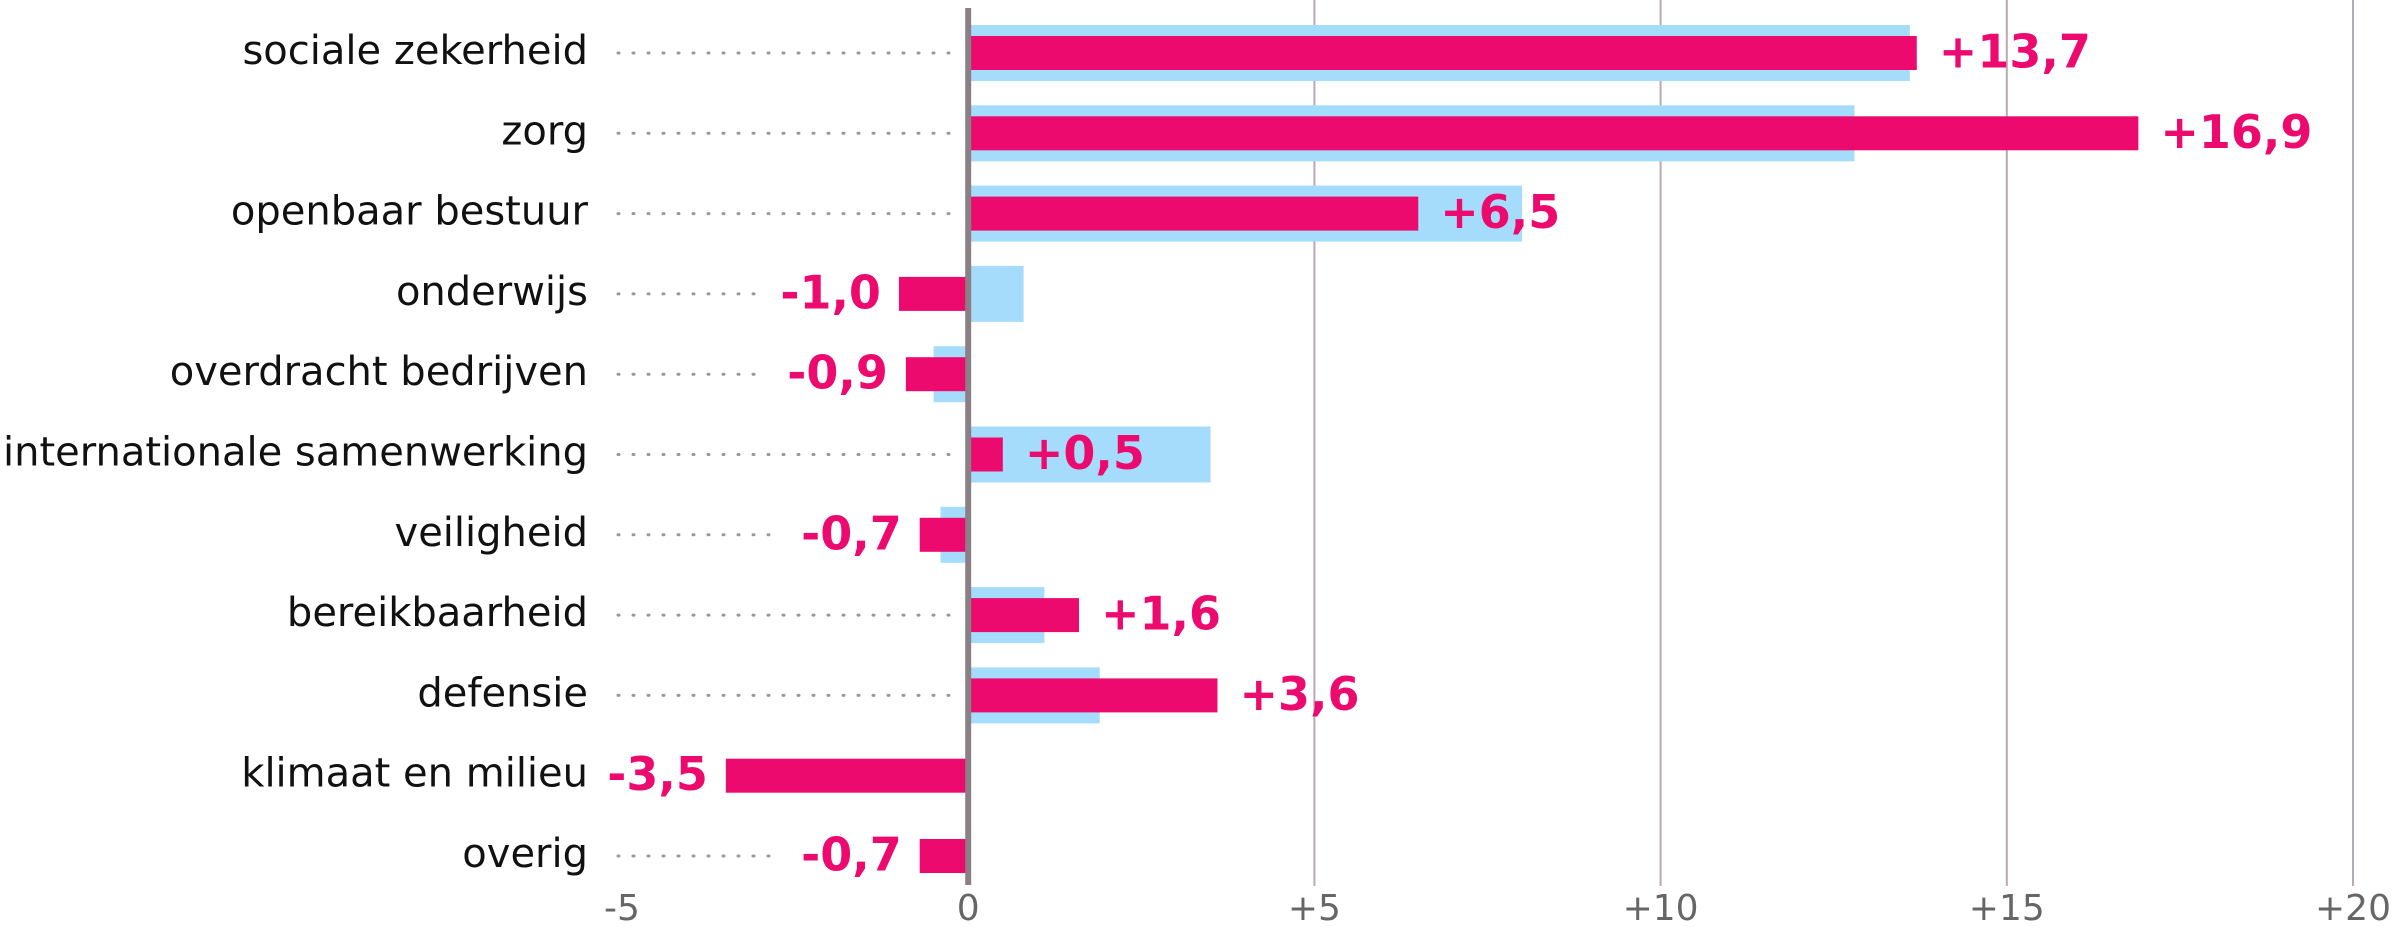 This screenshot has height=927, width=2395. I want to click on category-label: sociale zekerheid, so click(415, 51).